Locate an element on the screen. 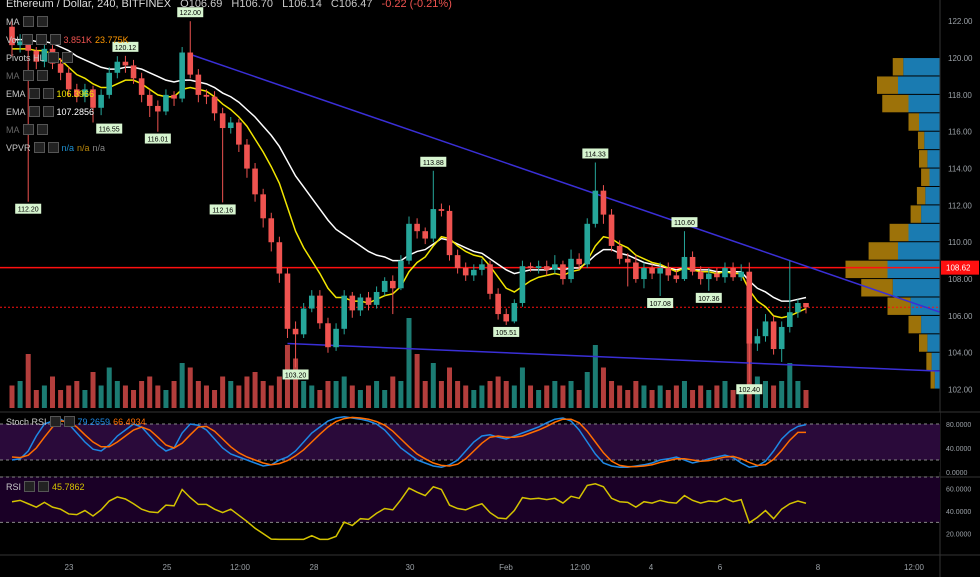 This screenshot has width=980, height=577. price-tag is located at coordinates (960, 267).